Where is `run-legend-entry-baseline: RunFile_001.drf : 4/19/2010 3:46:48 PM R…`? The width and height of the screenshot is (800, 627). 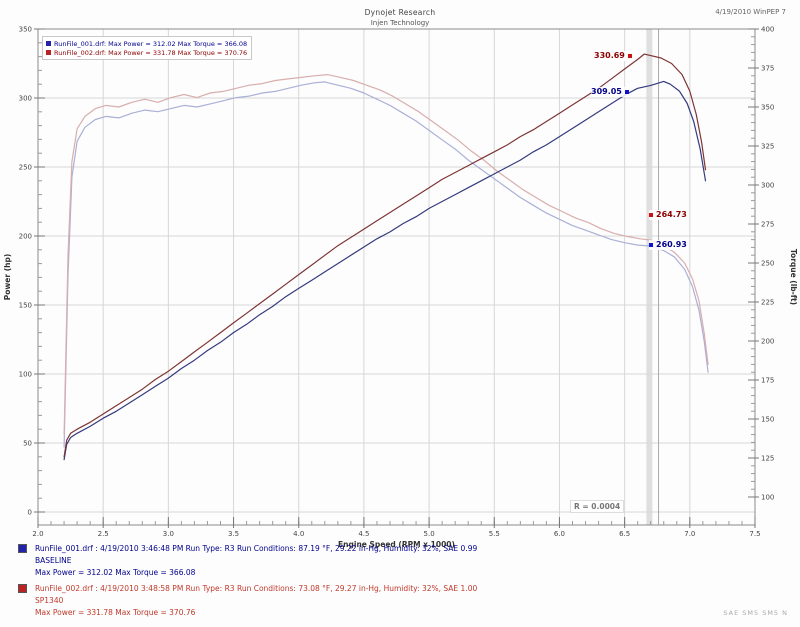 run-legend-entry-baseline: RunFile_001.drf : 4/19/2010 3:46:48 PM R… is located at coordinates (398, 561).